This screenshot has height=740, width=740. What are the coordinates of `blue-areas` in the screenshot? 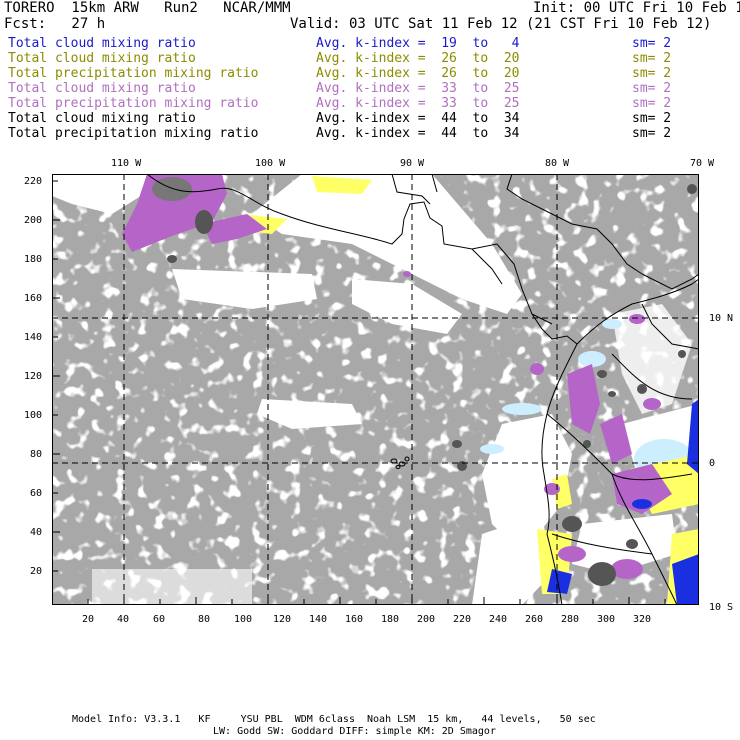 It's located at (623, 502).